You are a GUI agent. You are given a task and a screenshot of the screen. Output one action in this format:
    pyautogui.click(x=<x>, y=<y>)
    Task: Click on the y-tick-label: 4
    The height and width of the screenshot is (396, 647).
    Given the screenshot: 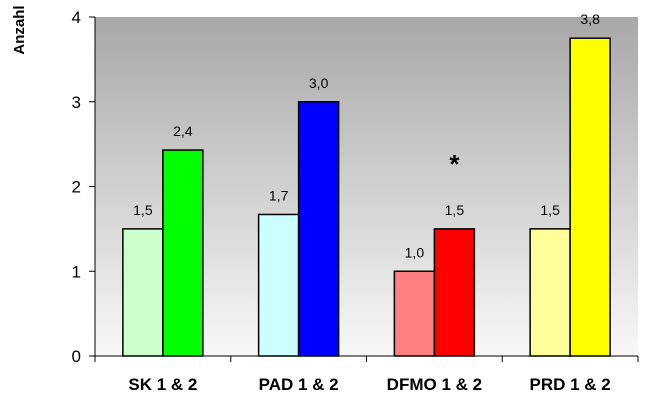 What is the action you would take?
    pyautogui.click(x=76, y=17)
    